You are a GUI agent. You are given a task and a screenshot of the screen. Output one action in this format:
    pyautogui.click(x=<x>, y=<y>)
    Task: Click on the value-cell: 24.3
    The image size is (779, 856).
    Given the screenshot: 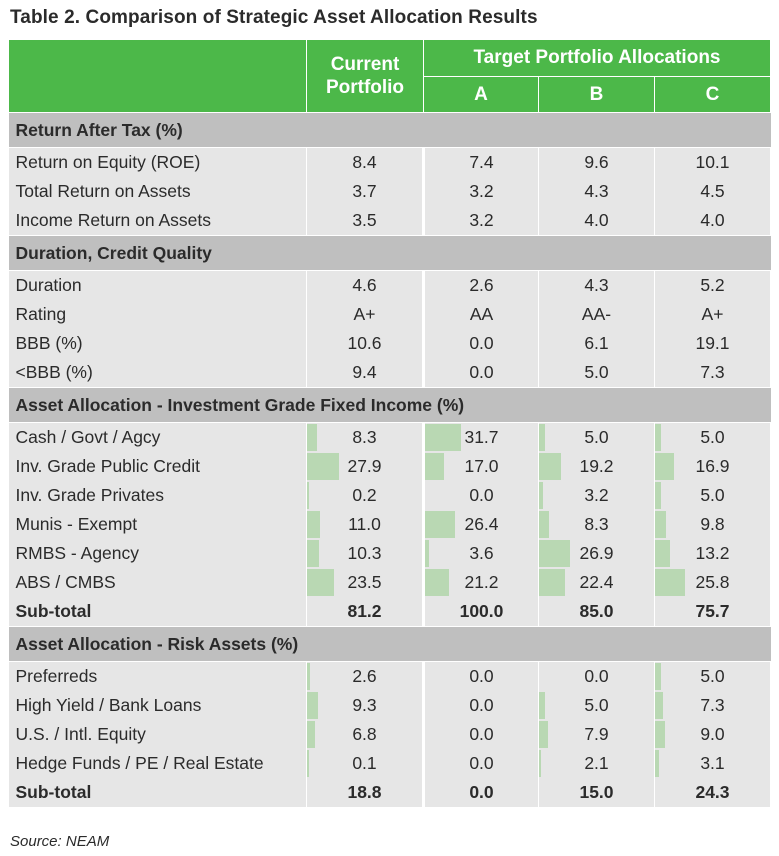 What is the action you would take?
    pyautogui.click(x=712, y=792)
    